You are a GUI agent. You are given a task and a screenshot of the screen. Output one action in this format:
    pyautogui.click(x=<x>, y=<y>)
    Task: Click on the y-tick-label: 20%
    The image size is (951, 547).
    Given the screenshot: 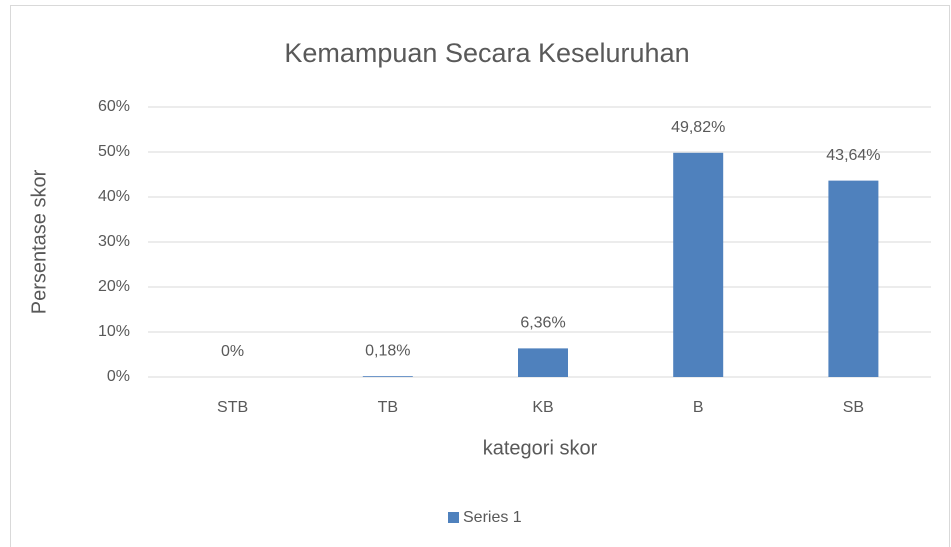 What is the action you would take?
    pyautogui.click(x=114, y=286)
    